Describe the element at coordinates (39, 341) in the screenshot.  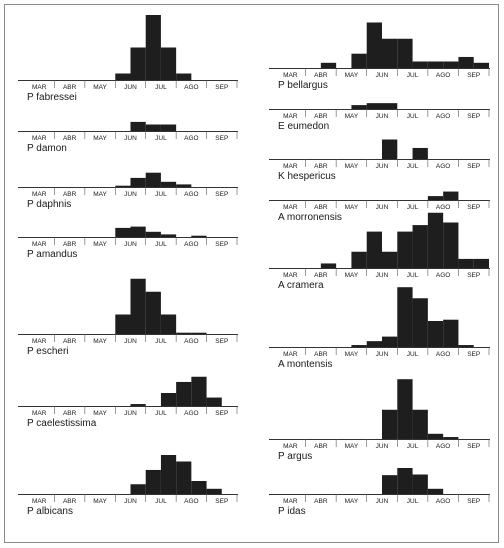
I see `tick-label-p-escheri-mar: MAR` at that location.